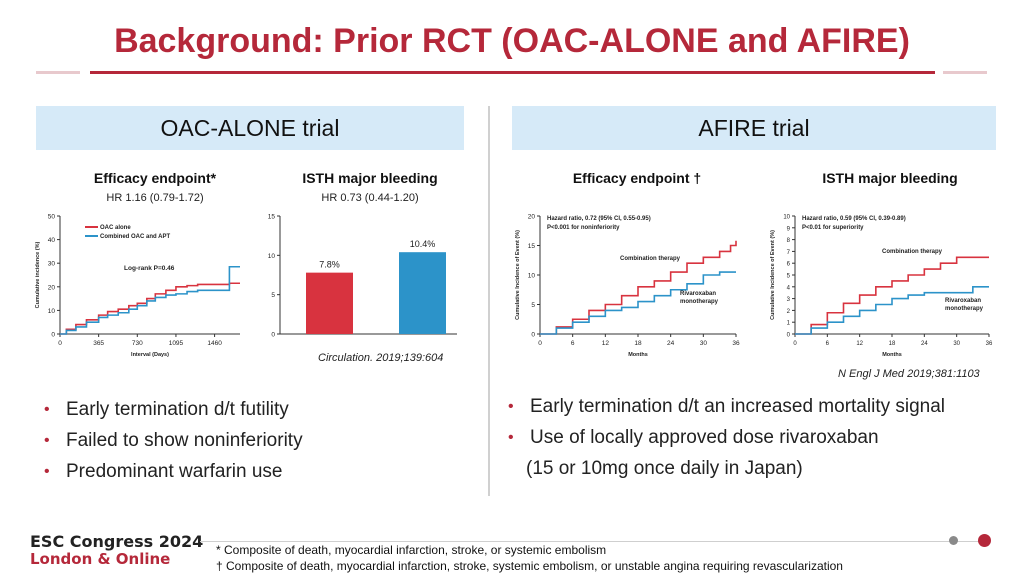  What do you see at coordinates (184, 440) in the screenshot?
I see `bullet-text: Failed to show noninferiority` at bounding box center [184, 440].